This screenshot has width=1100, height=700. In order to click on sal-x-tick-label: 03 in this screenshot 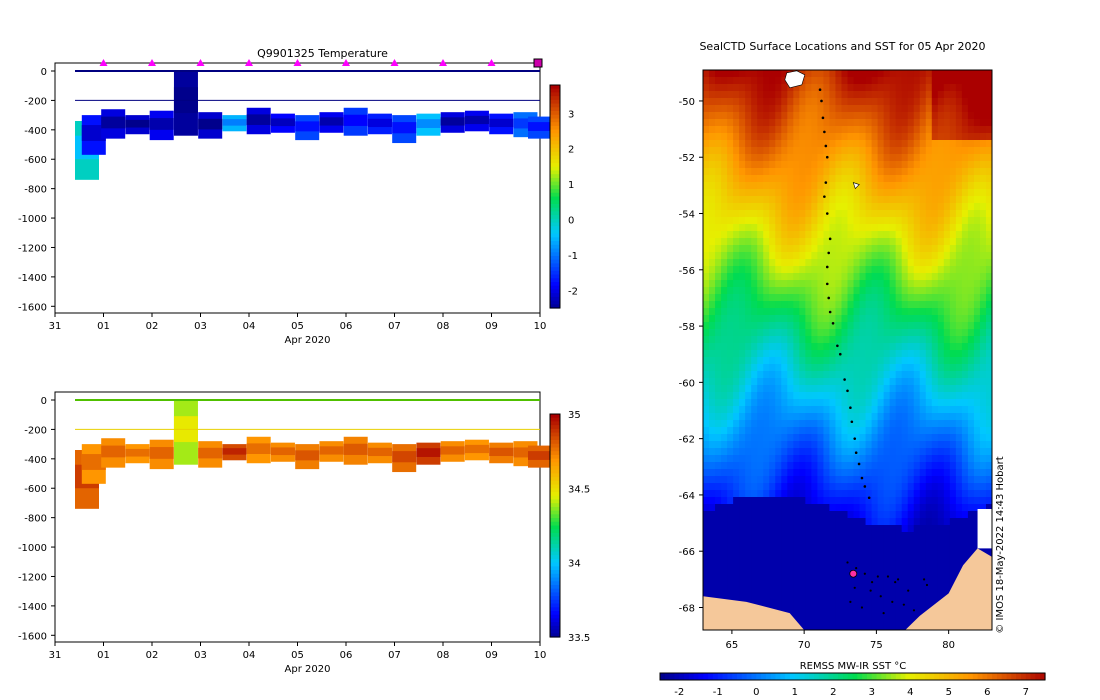, I will do `click(200, 655)`.